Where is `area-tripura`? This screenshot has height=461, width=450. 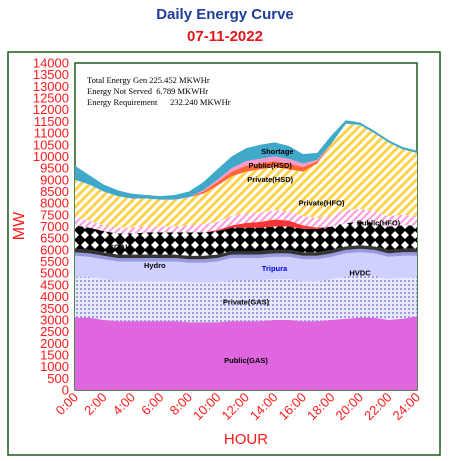
area-tripura is located at coordinates (246, 255).